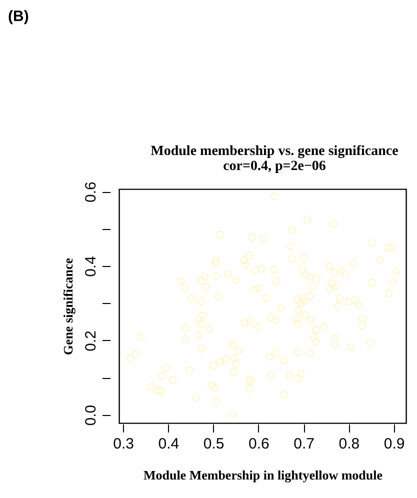  What do you see at coordinates (91, 341) in the screenshot?
I see `y-tick-label: 0.2` at bounding box center [91, 341].